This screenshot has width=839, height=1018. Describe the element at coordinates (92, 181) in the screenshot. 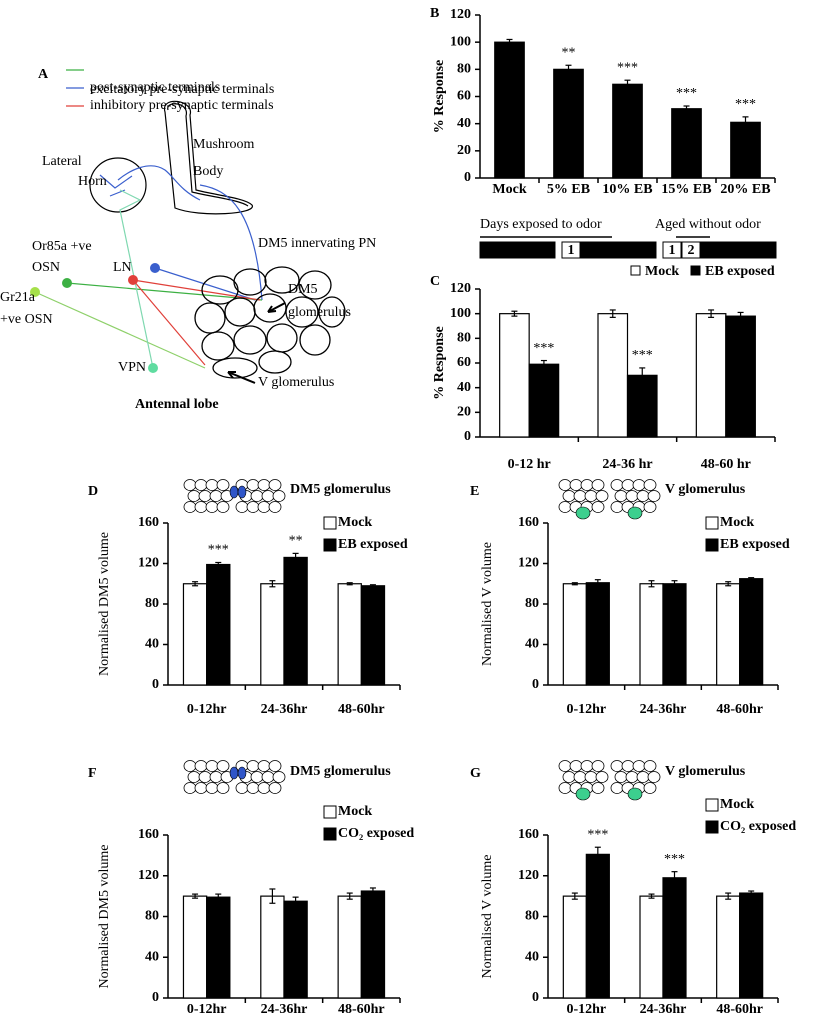

I see `diagram-label: Horn` at that location.